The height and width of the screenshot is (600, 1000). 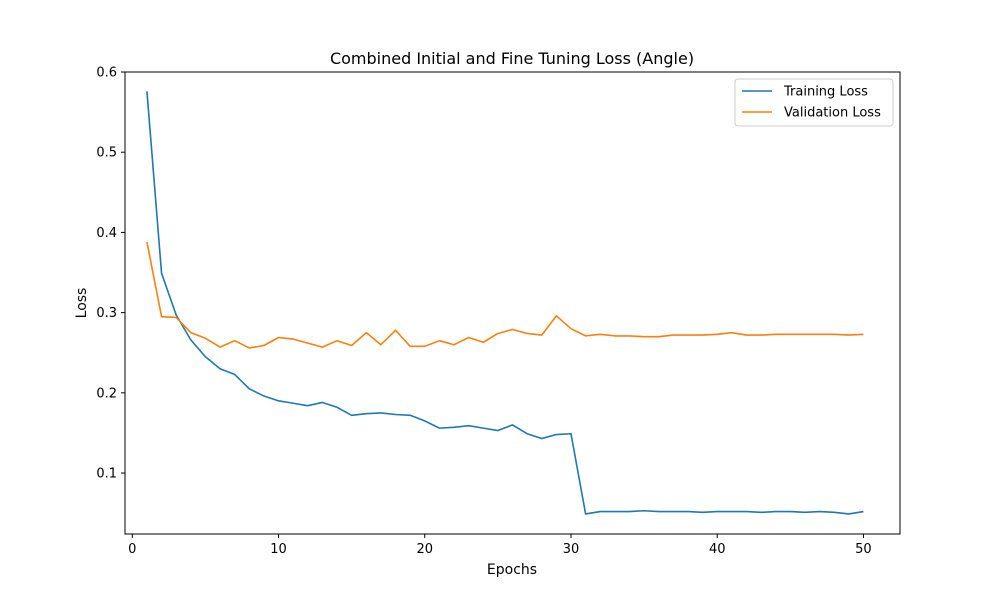 What do you see at coordinates (424, 549) in the screenshot?
I see `x-tick-label: 20` at bounding box center [424, 549].